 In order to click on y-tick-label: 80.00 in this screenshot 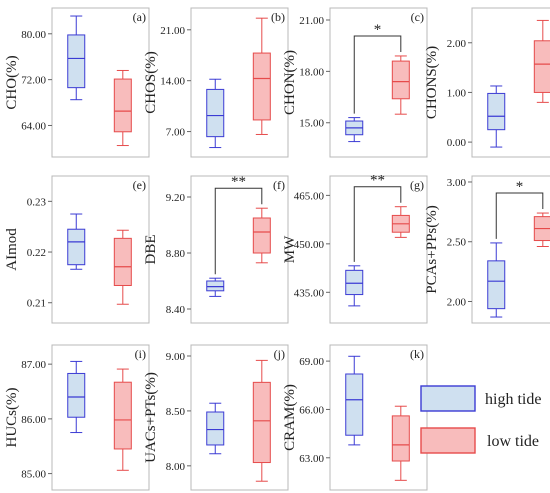, I will do `click(33, 35)`.